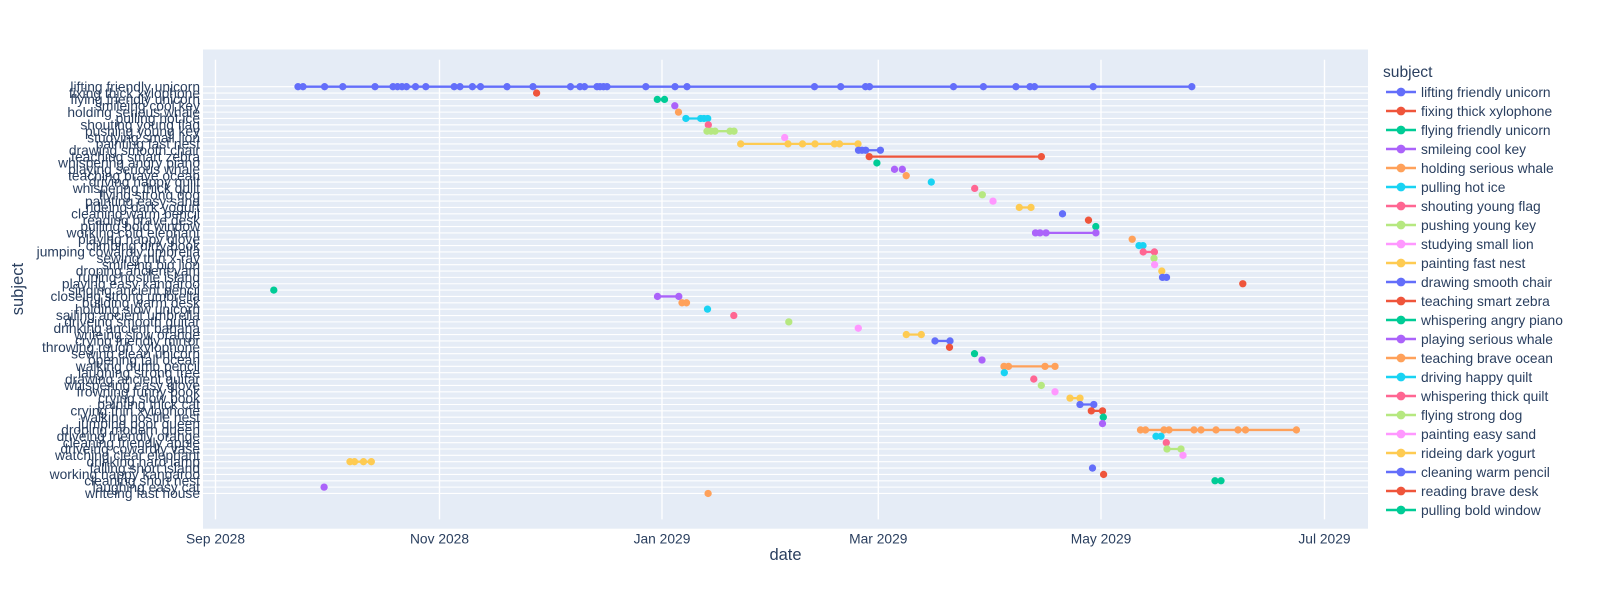 Image resolution: width=1603 pixels, height=600 pixels. I want to click on svg-text: cleaning short nest, so click(142, 480).